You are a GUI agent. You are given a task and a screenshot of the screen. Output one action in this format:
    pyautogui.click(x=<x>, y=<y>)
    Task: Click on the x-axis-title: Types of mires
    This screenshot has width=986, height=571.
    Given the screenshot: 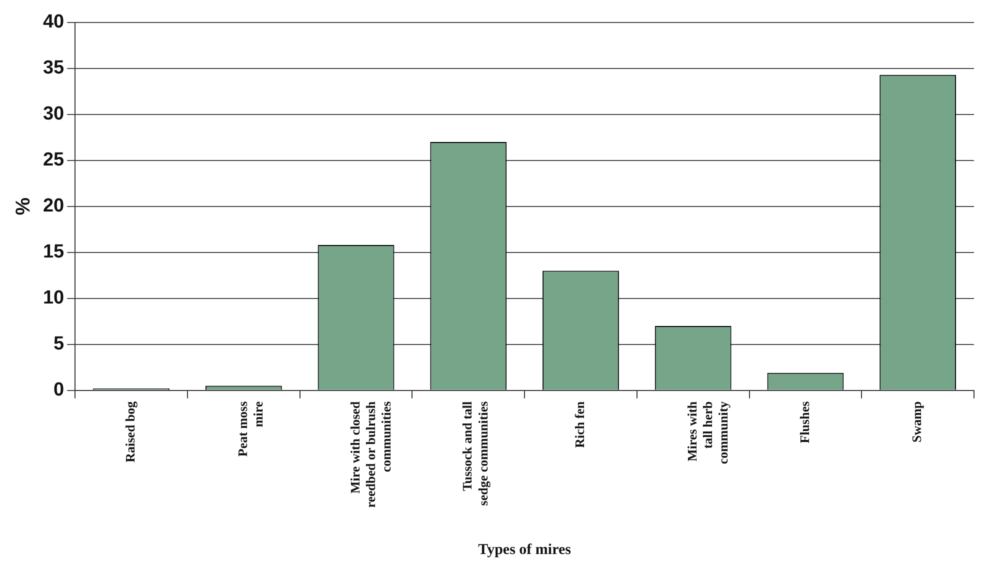 What is the action you would take?
    pyautogui.click(x=525, y=550)
    